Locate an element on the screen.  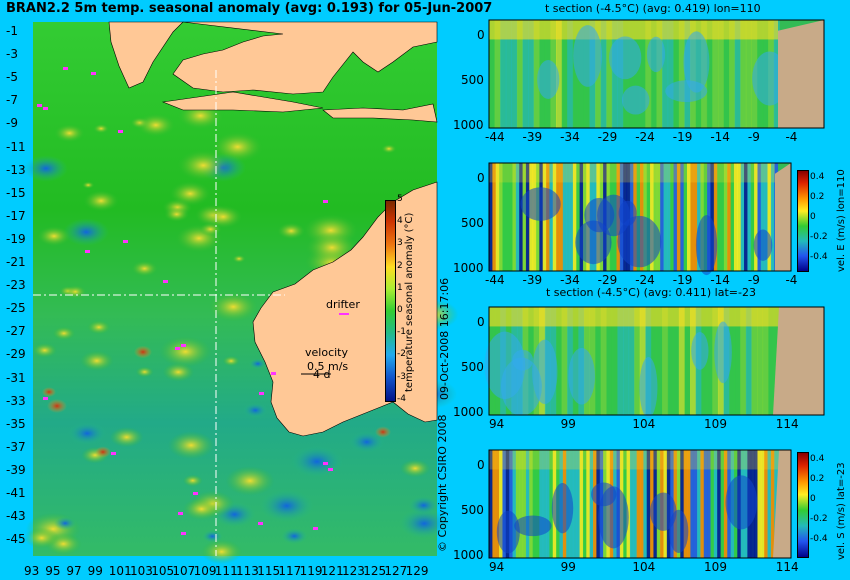
section4-colorbar-tick: 0 is located at coordinates (813, 499).